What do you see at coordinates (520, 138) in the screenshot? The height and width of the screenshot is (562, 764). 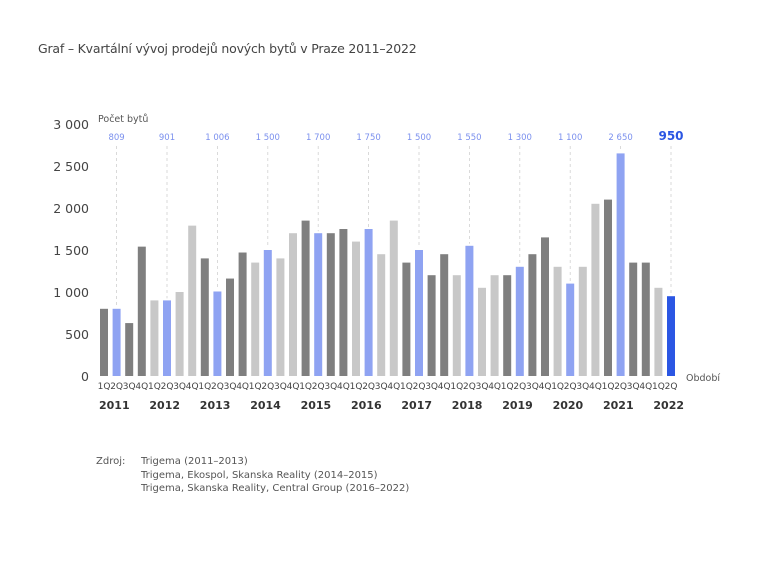 I see `top-value-label: 1 300` at bounding box center [520, 138].